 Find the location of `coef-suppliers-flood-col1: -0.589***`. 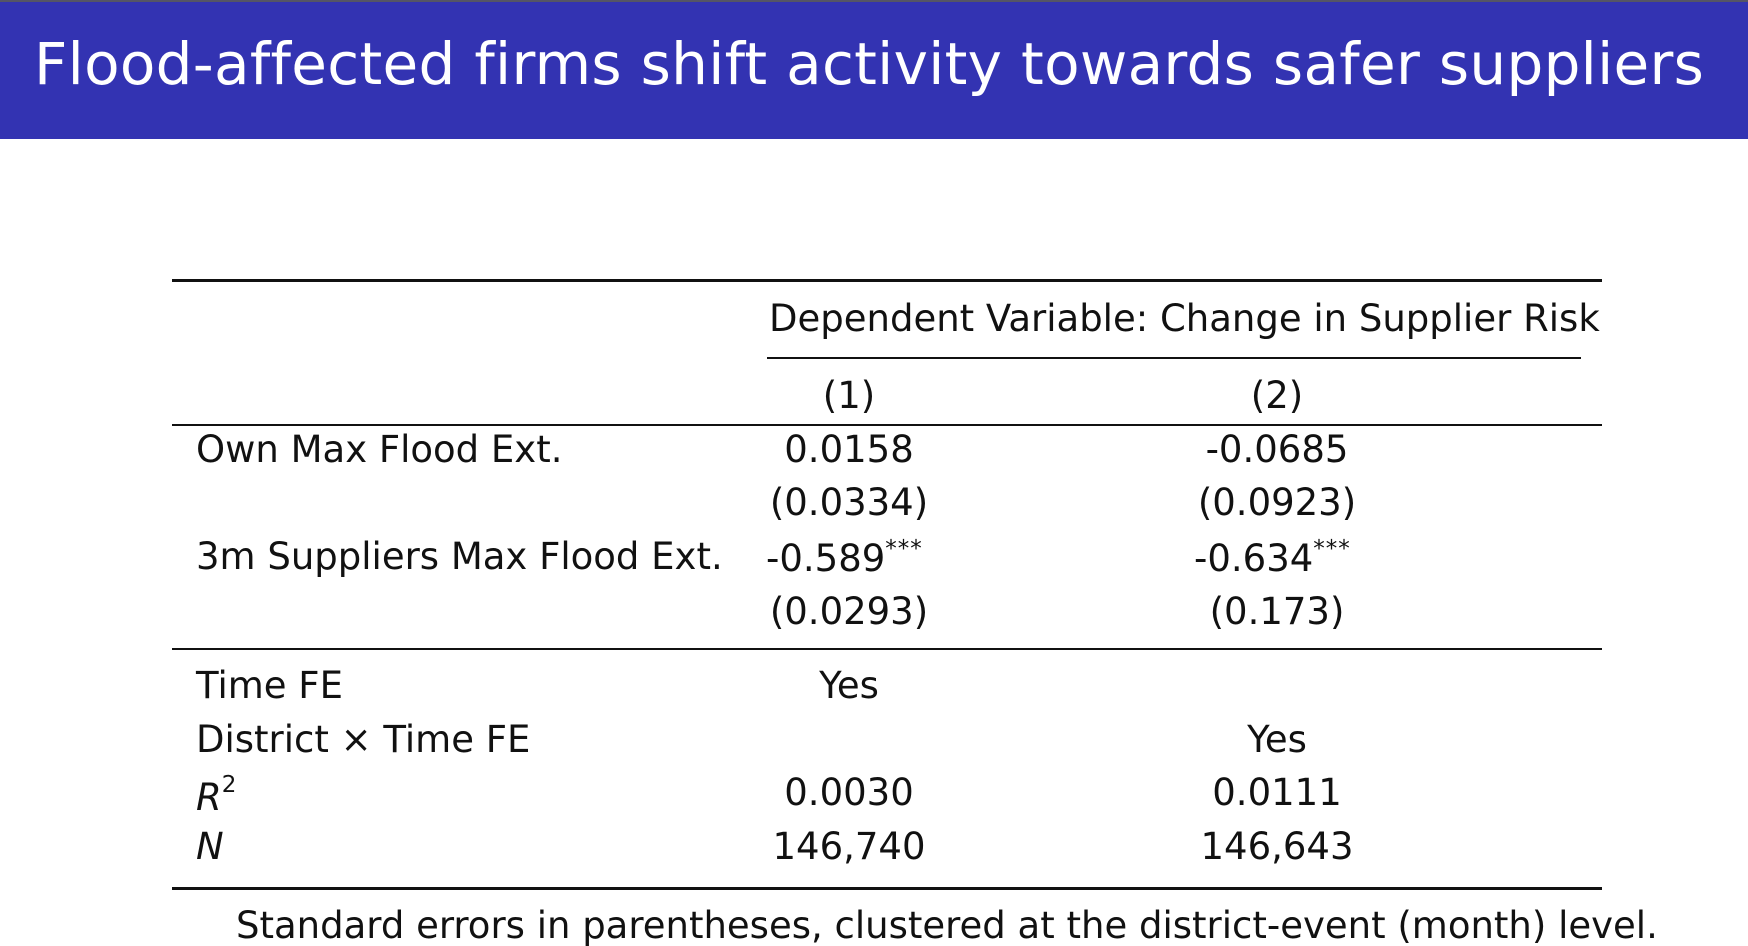

coef-suppliers-flood-col1: -0.589*** is located at coordinates (844, 558).